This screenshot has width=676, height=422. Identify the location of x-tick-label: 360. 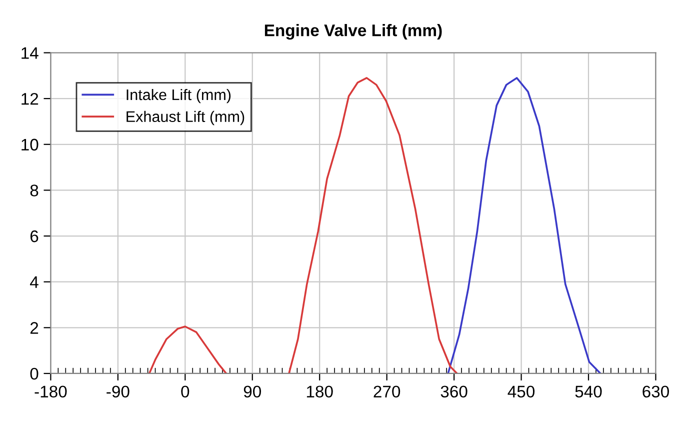
(454, 392).